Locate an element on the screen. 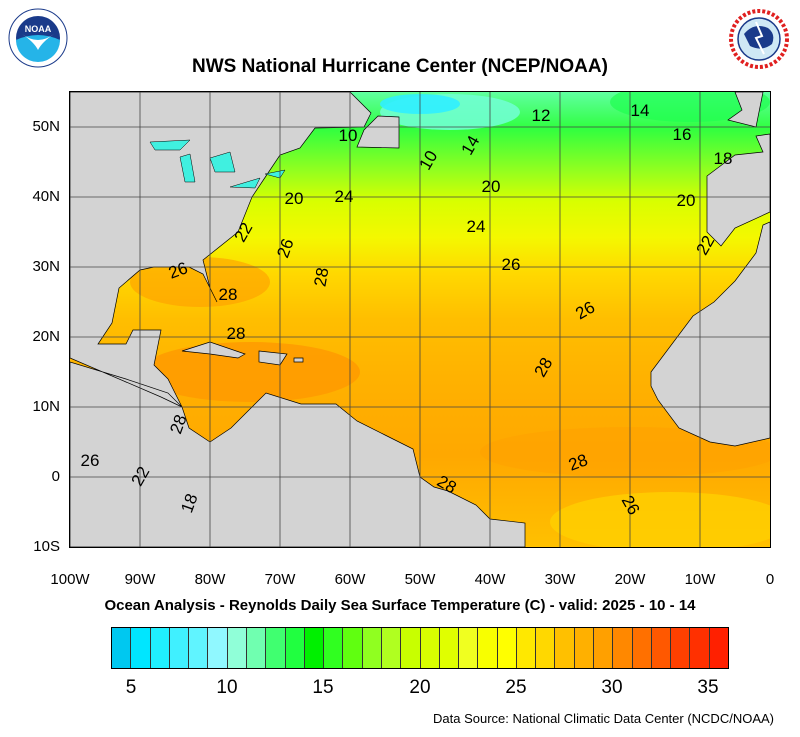  lat-label: 10N is located at coordinates (46, 406).